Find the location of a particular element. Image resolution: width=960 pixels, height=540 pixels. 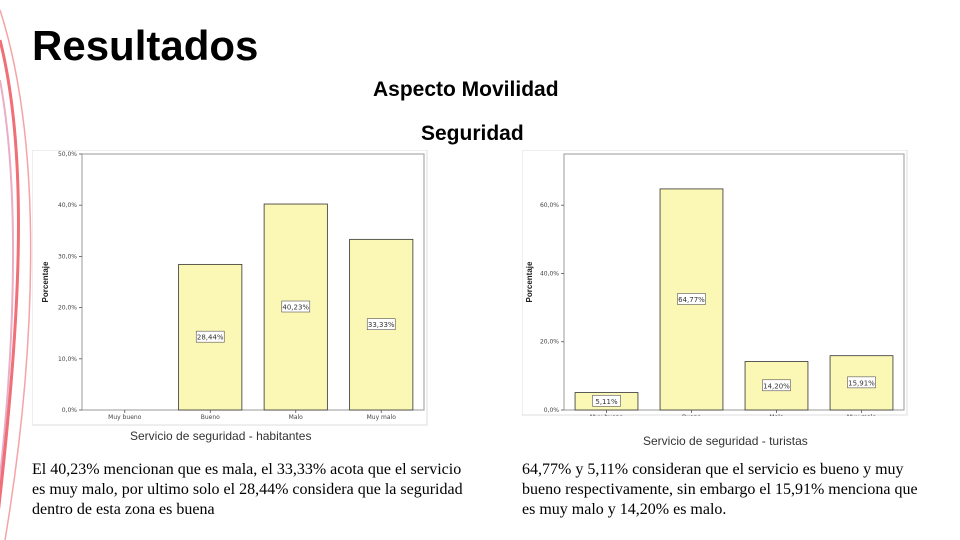

data-label: 15,91% is located at coordinates (861, 383).